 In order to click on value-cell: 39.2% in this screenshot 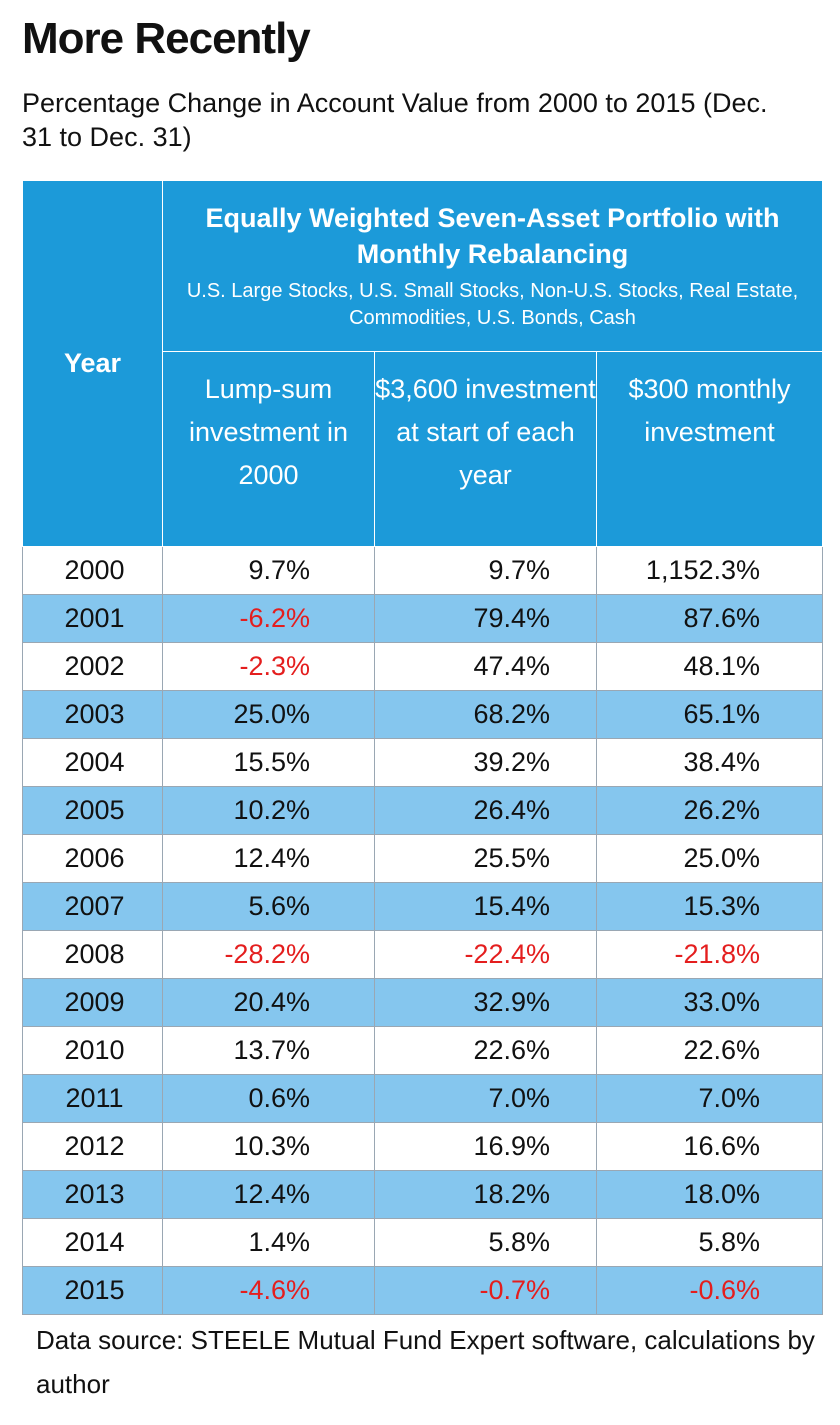, I will do `click(485, 762)`.